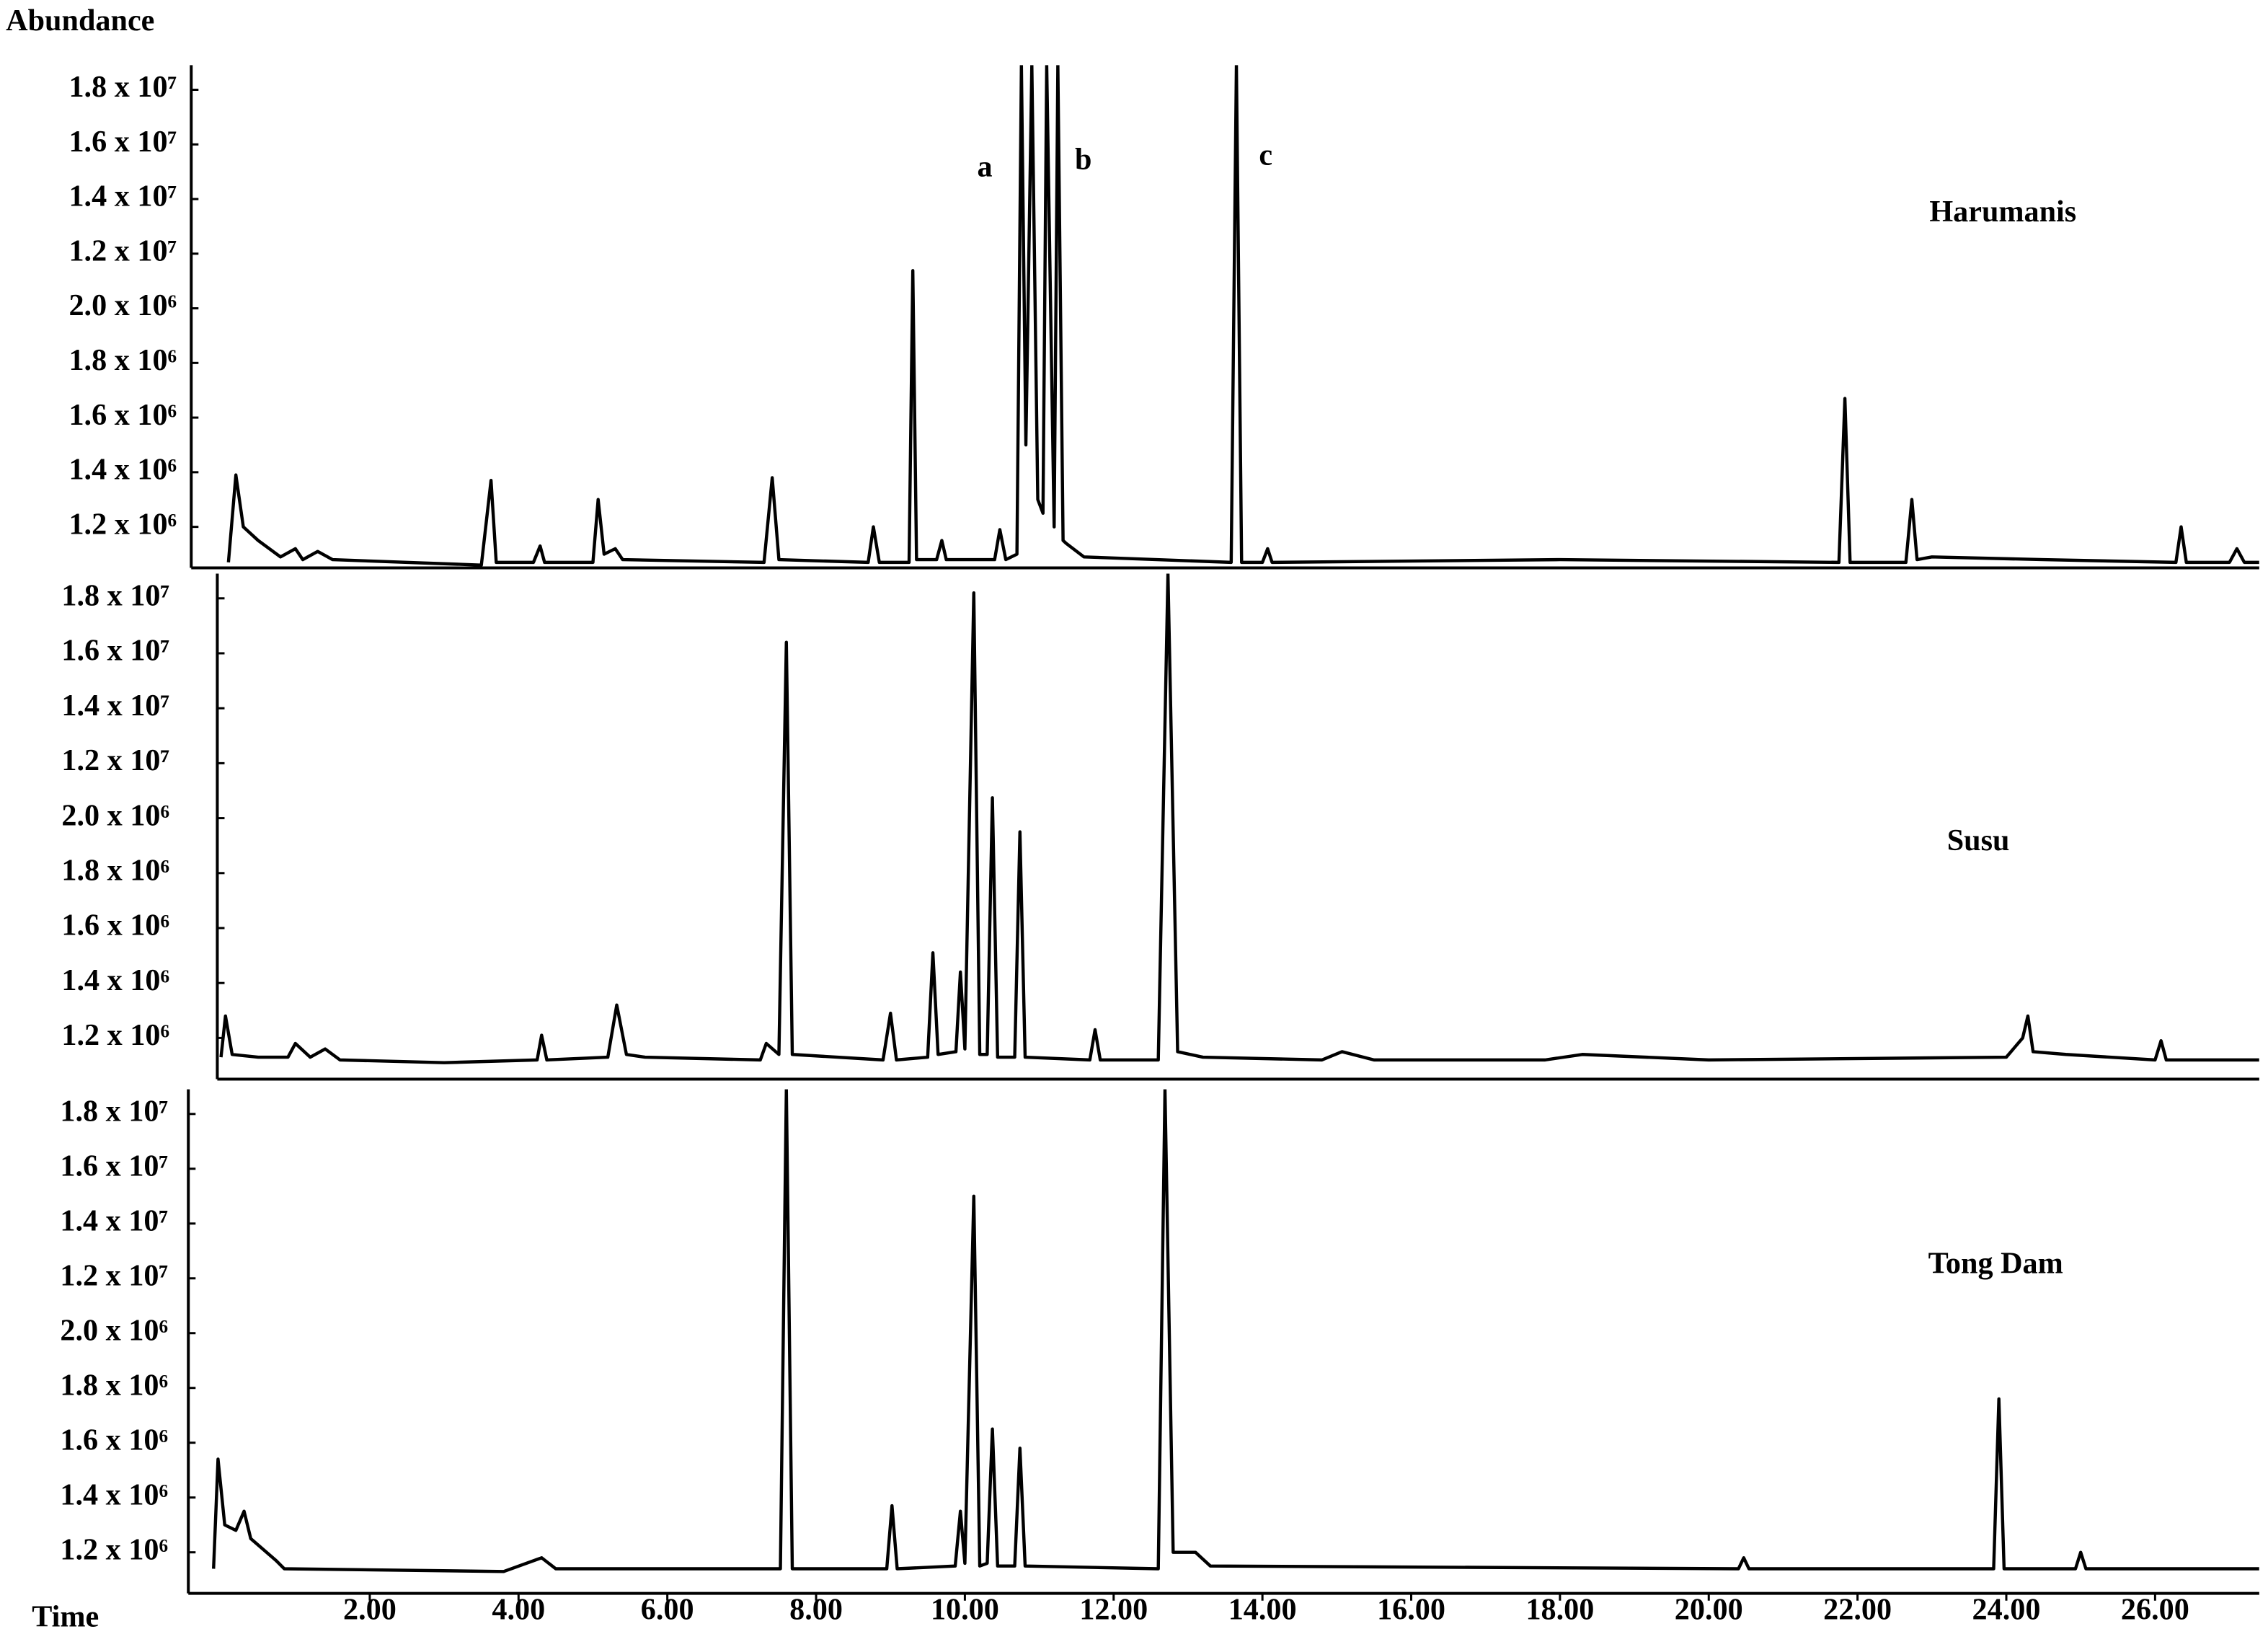  Describe the element at coordinates (1262, 1609) in the screenshot. I see `x-tick-label: 14.00` at that location.